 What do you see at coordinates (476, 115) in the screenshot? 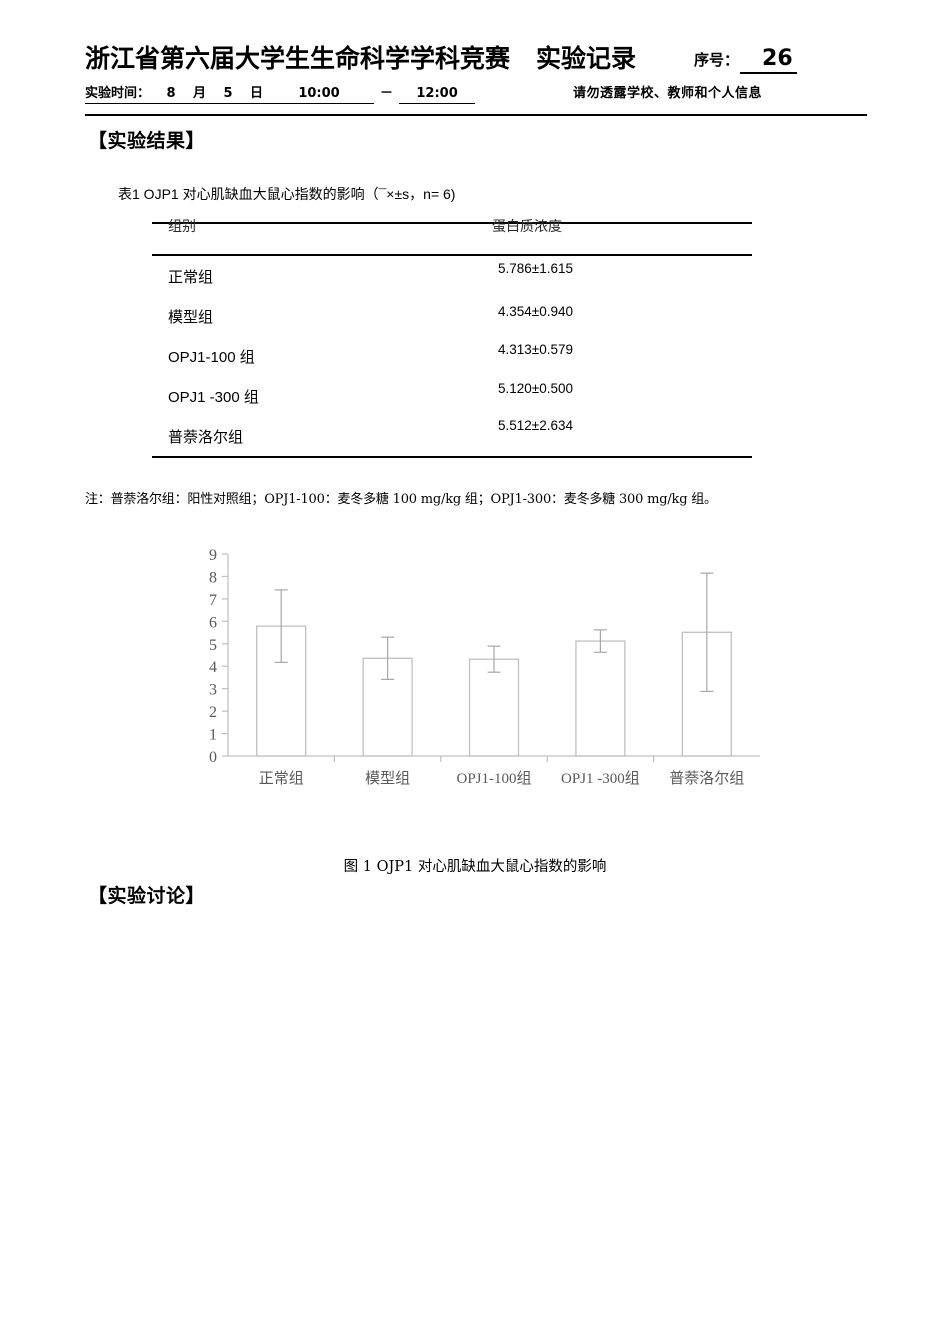
I see `header-divider` at bounding box center [476, 115].